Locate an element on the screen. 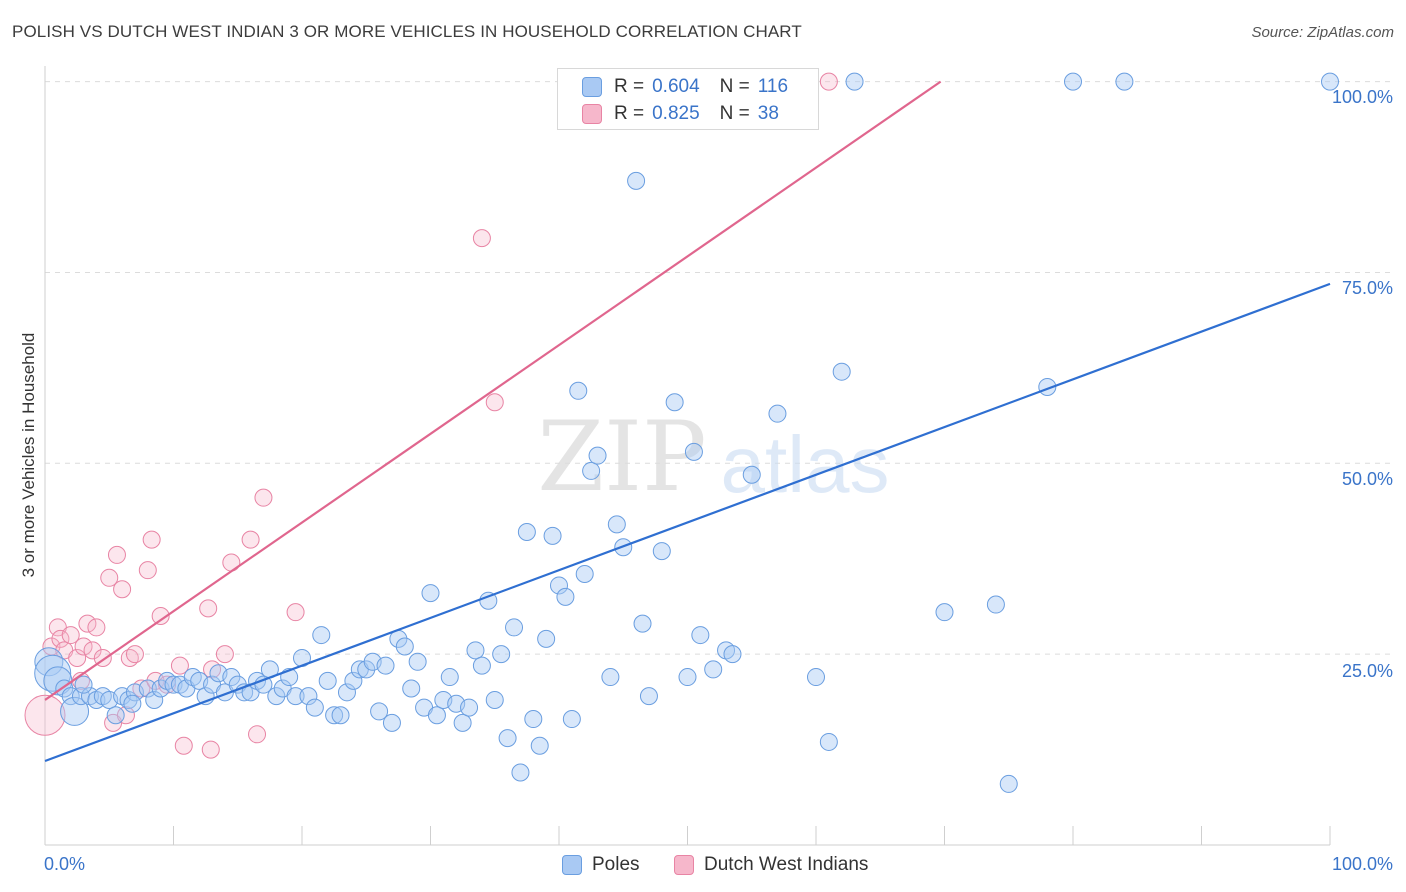 The width and height of the screenshot is (1406, 892). watermark: ZIP atlas is located at coordinates (713, 457).